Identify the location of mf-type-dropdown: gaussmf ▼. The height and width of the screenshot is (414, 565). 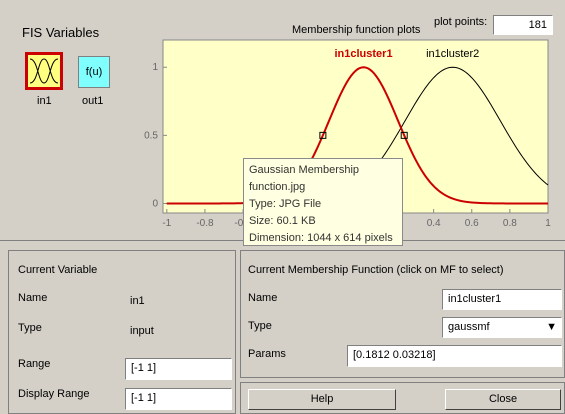
(502, 327).